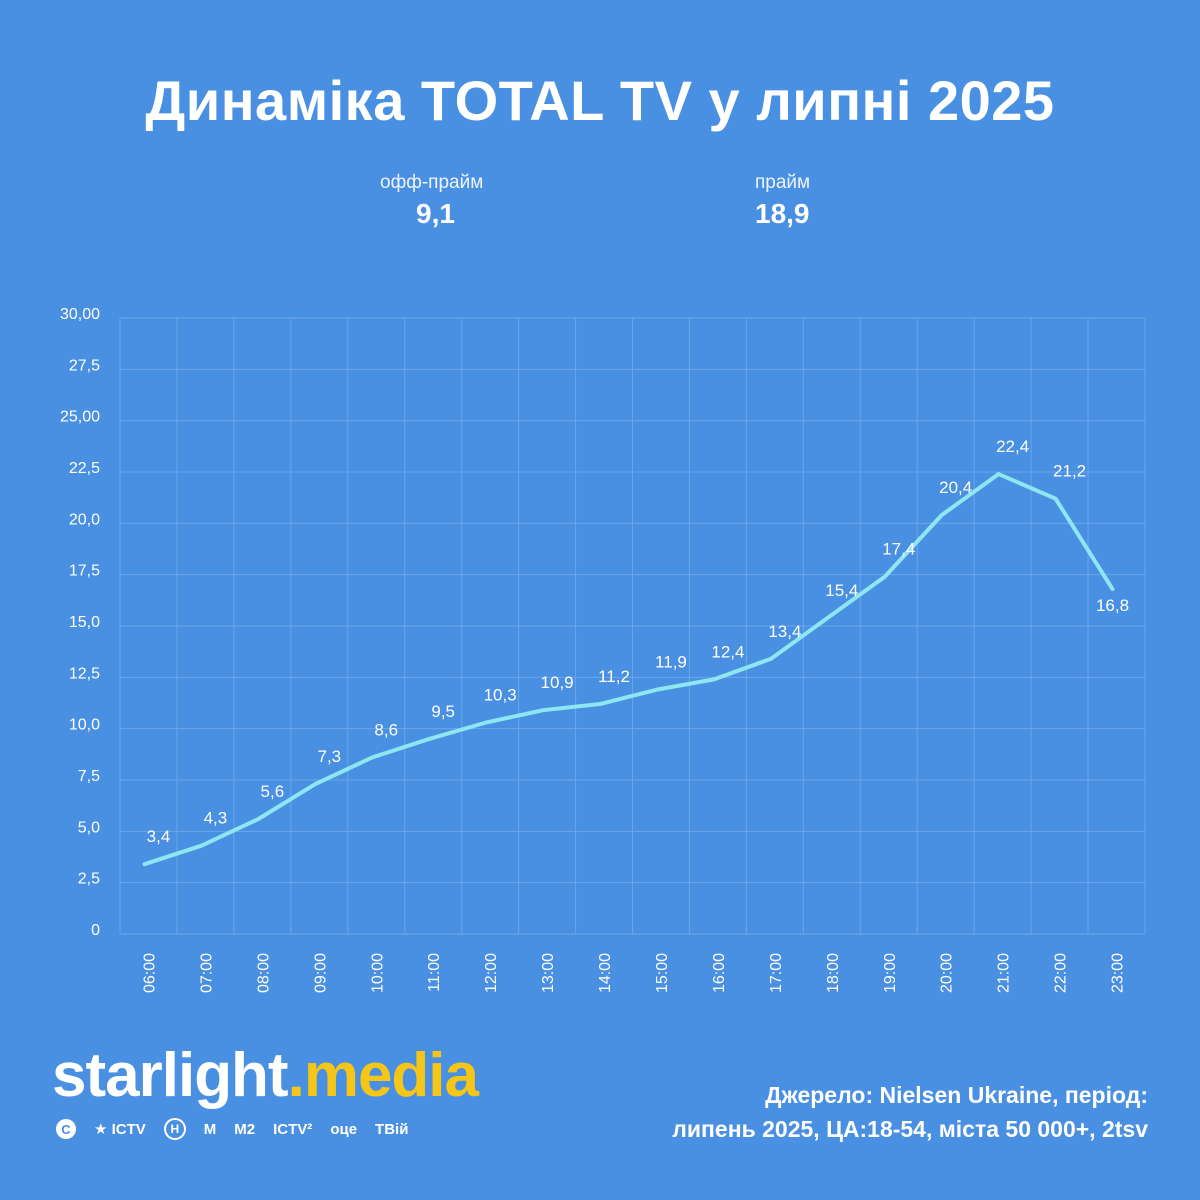 The image size is (1200, 1200). I want to click on data-label: 4,3, so click(216, 818).